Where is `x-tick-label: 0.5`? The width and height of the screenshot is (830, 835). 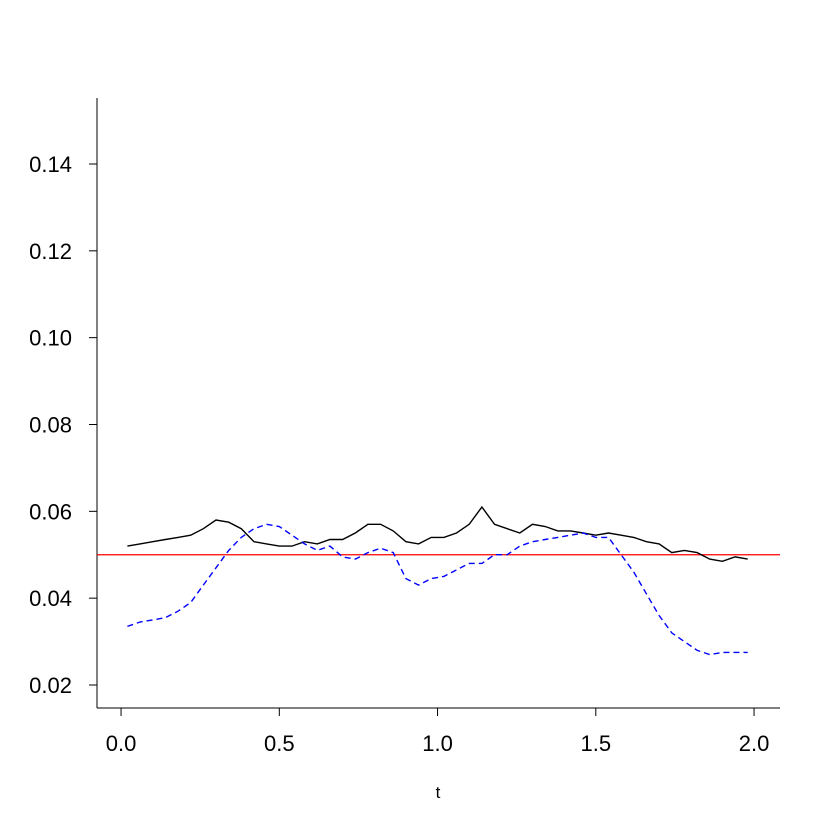 x-tick-label: 0.5 is located at coordinates (279, 743).